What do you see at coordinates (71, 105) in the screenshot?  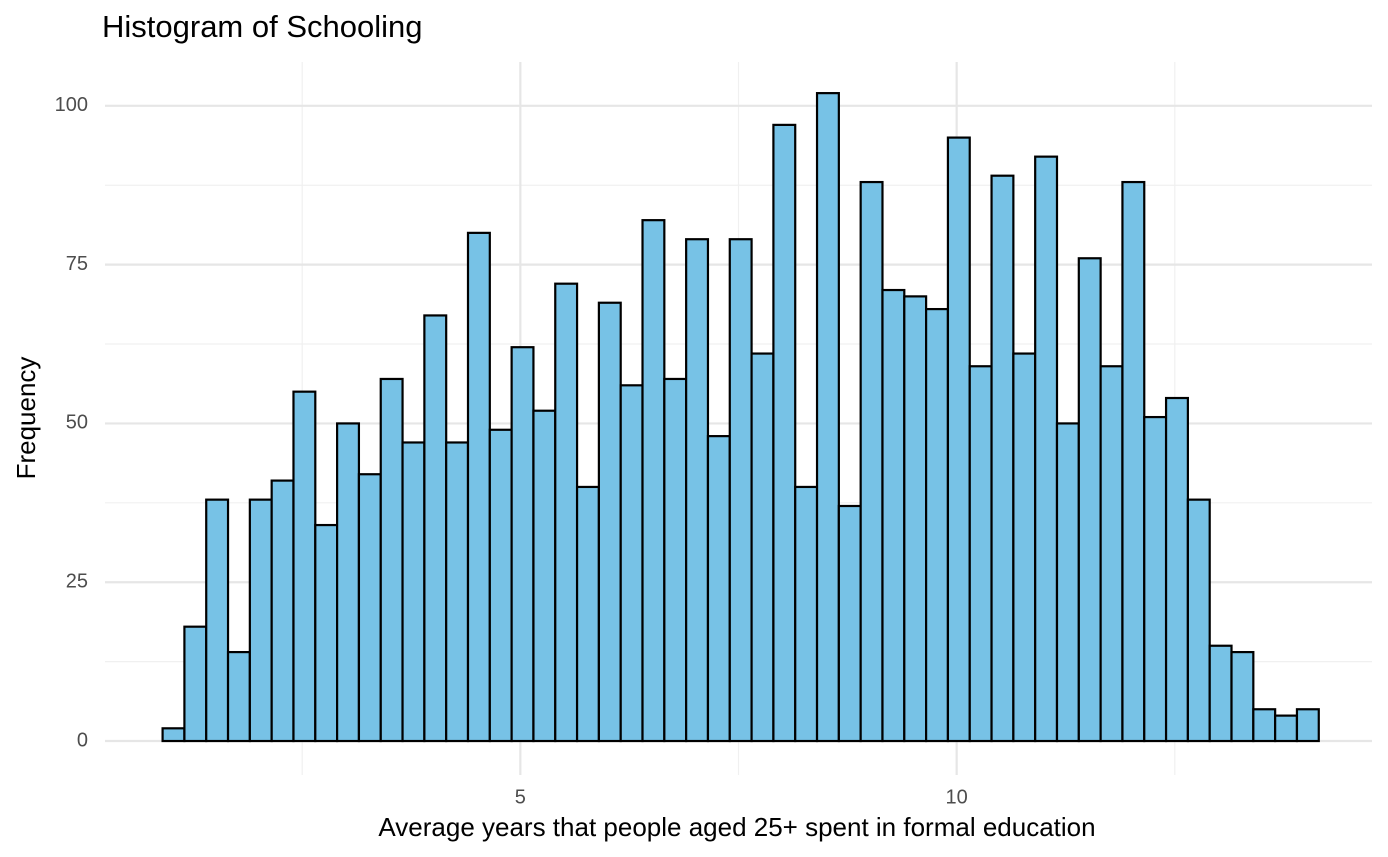 I see `y-tick-label: 100` at bounding box center [71, 105].